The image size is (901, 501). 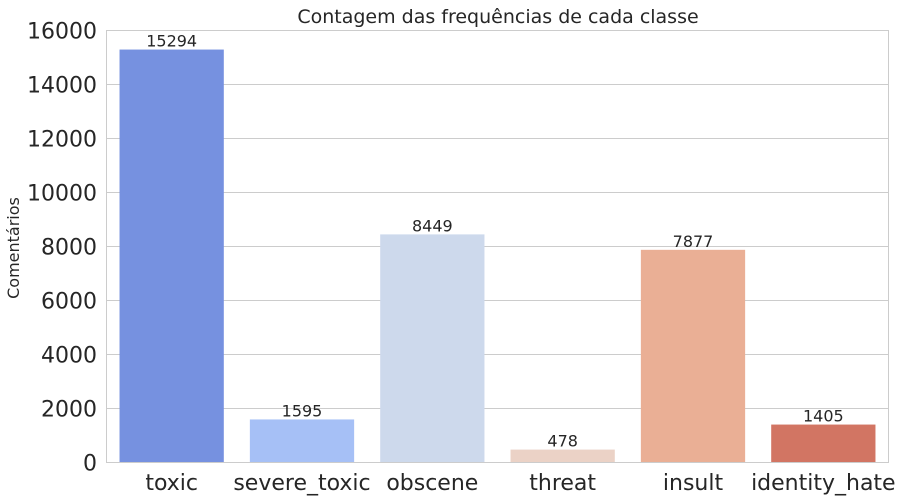 What do you see at coordinates (562, 441) in the screenshot?
I see `data-label: 478` at bounding box center [562, 441].